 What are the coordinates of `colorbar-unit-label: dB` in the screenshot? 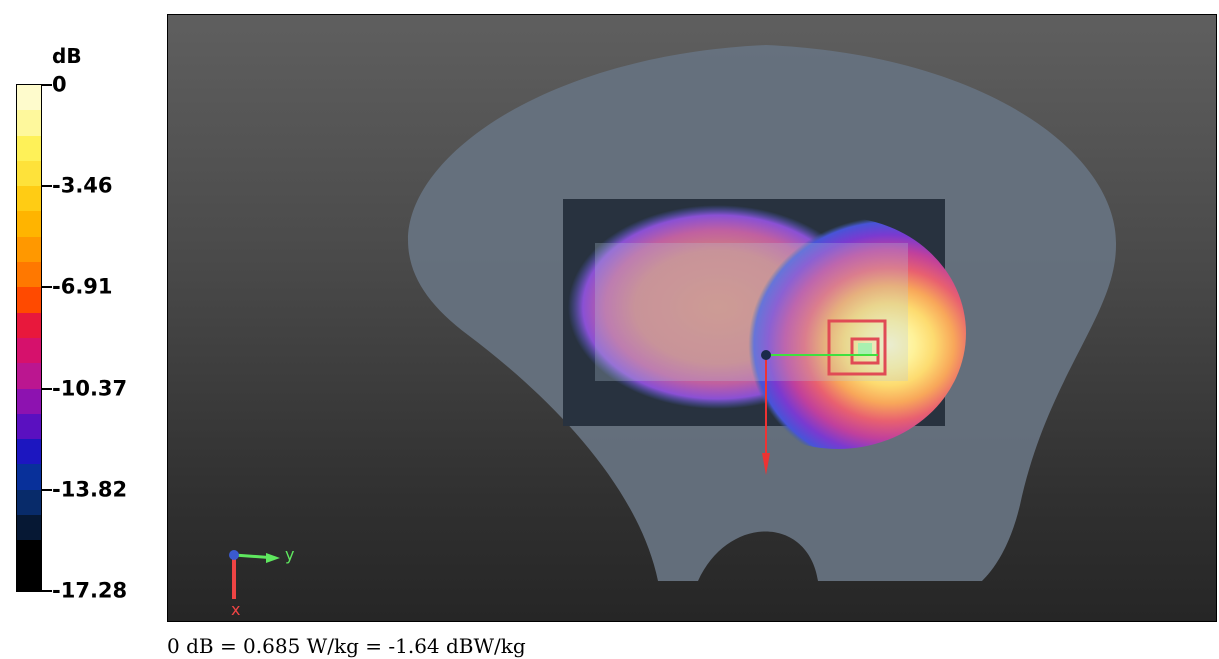 It's located at (67, 56).